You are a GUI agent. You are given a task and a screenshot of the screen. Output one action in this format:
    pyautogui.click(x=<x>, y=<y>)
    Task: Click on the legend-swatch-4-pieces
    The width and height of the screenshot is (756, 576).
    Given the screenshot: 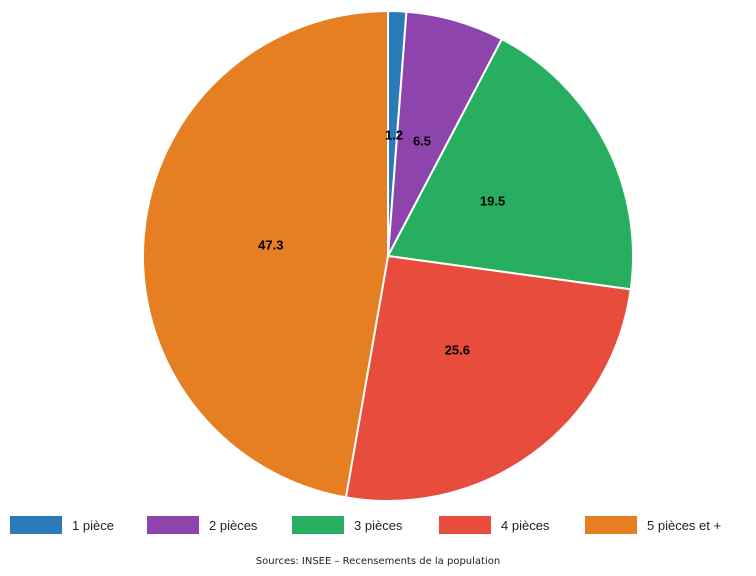 What is the action you would take?
    pyautogui.click(x=465, y=525)
    